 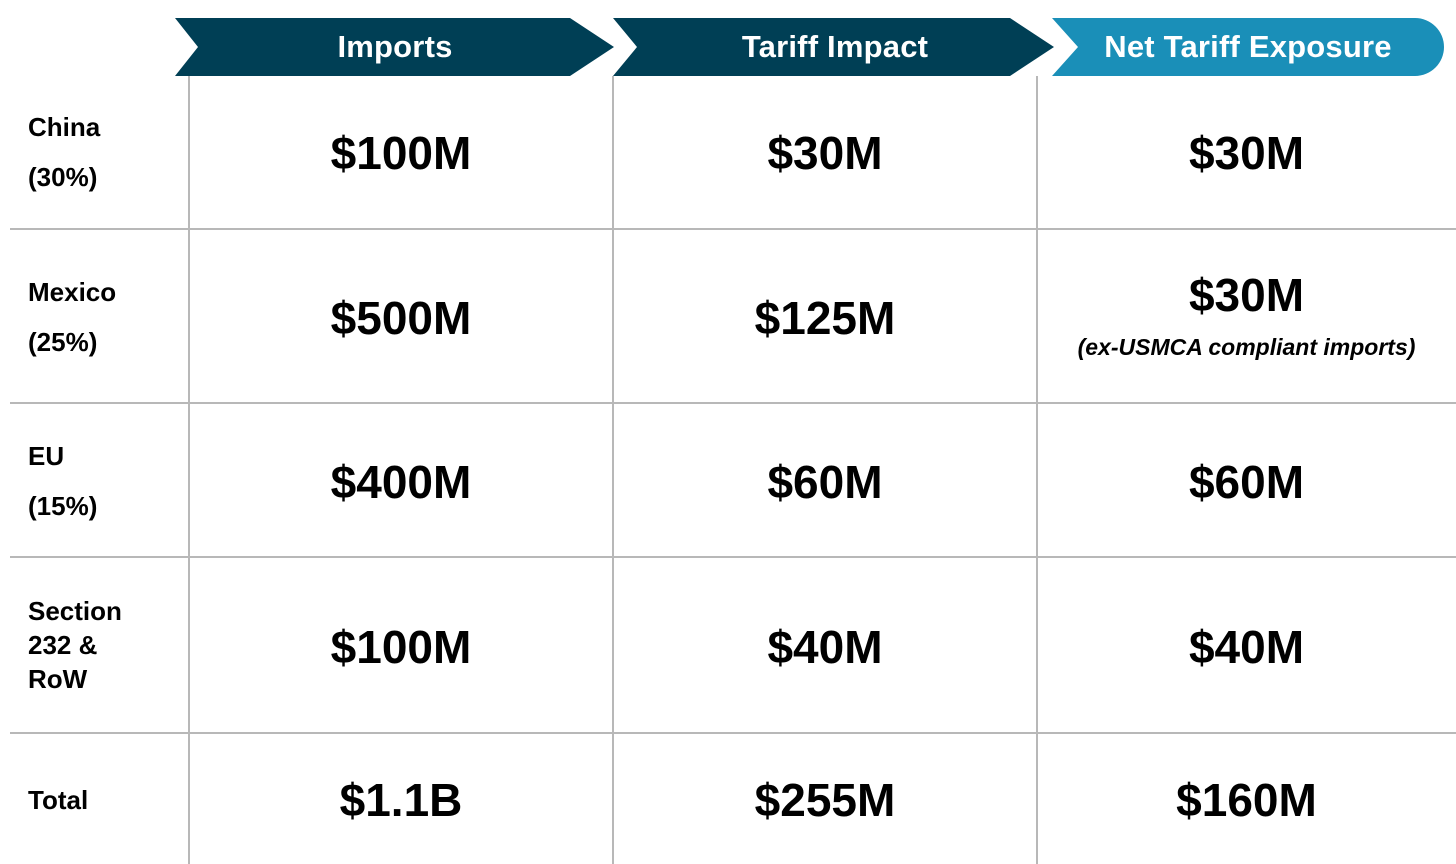 What do you see at coordinates (1246, 800) in the screenshot?
I see `cell-total-net: $160M` at bounding box center [1246, 800].